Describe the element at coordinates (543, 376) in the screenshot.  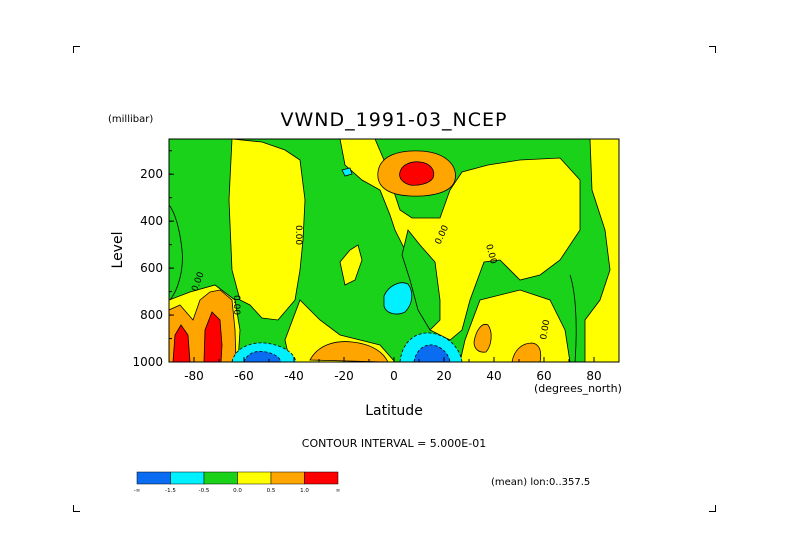
I see `x-tick-label: 60` at that location.